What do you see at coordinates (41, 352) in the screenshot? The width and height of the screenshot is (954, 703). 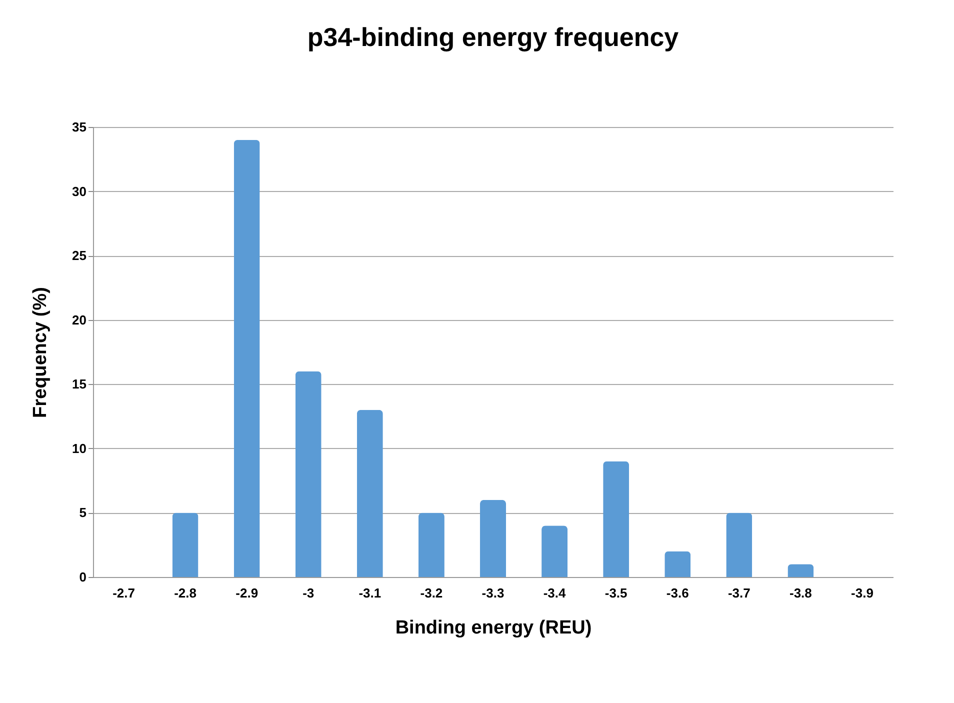 I see `y-axis-title: Frequency (%)` at bounding box center [41, 352].